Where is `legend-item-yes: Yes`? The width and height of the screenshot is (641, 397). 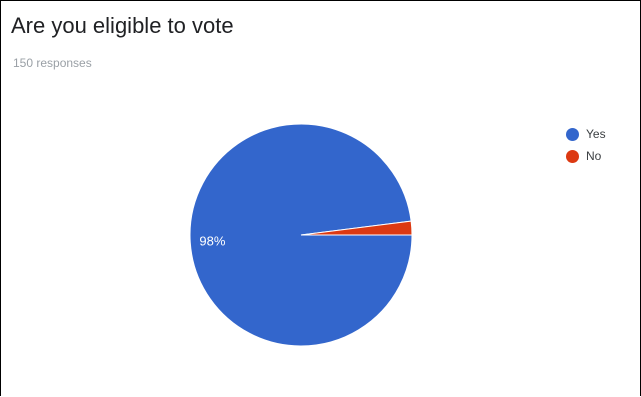
legend-item-yes: Yes is located at coordinates (586, 134).